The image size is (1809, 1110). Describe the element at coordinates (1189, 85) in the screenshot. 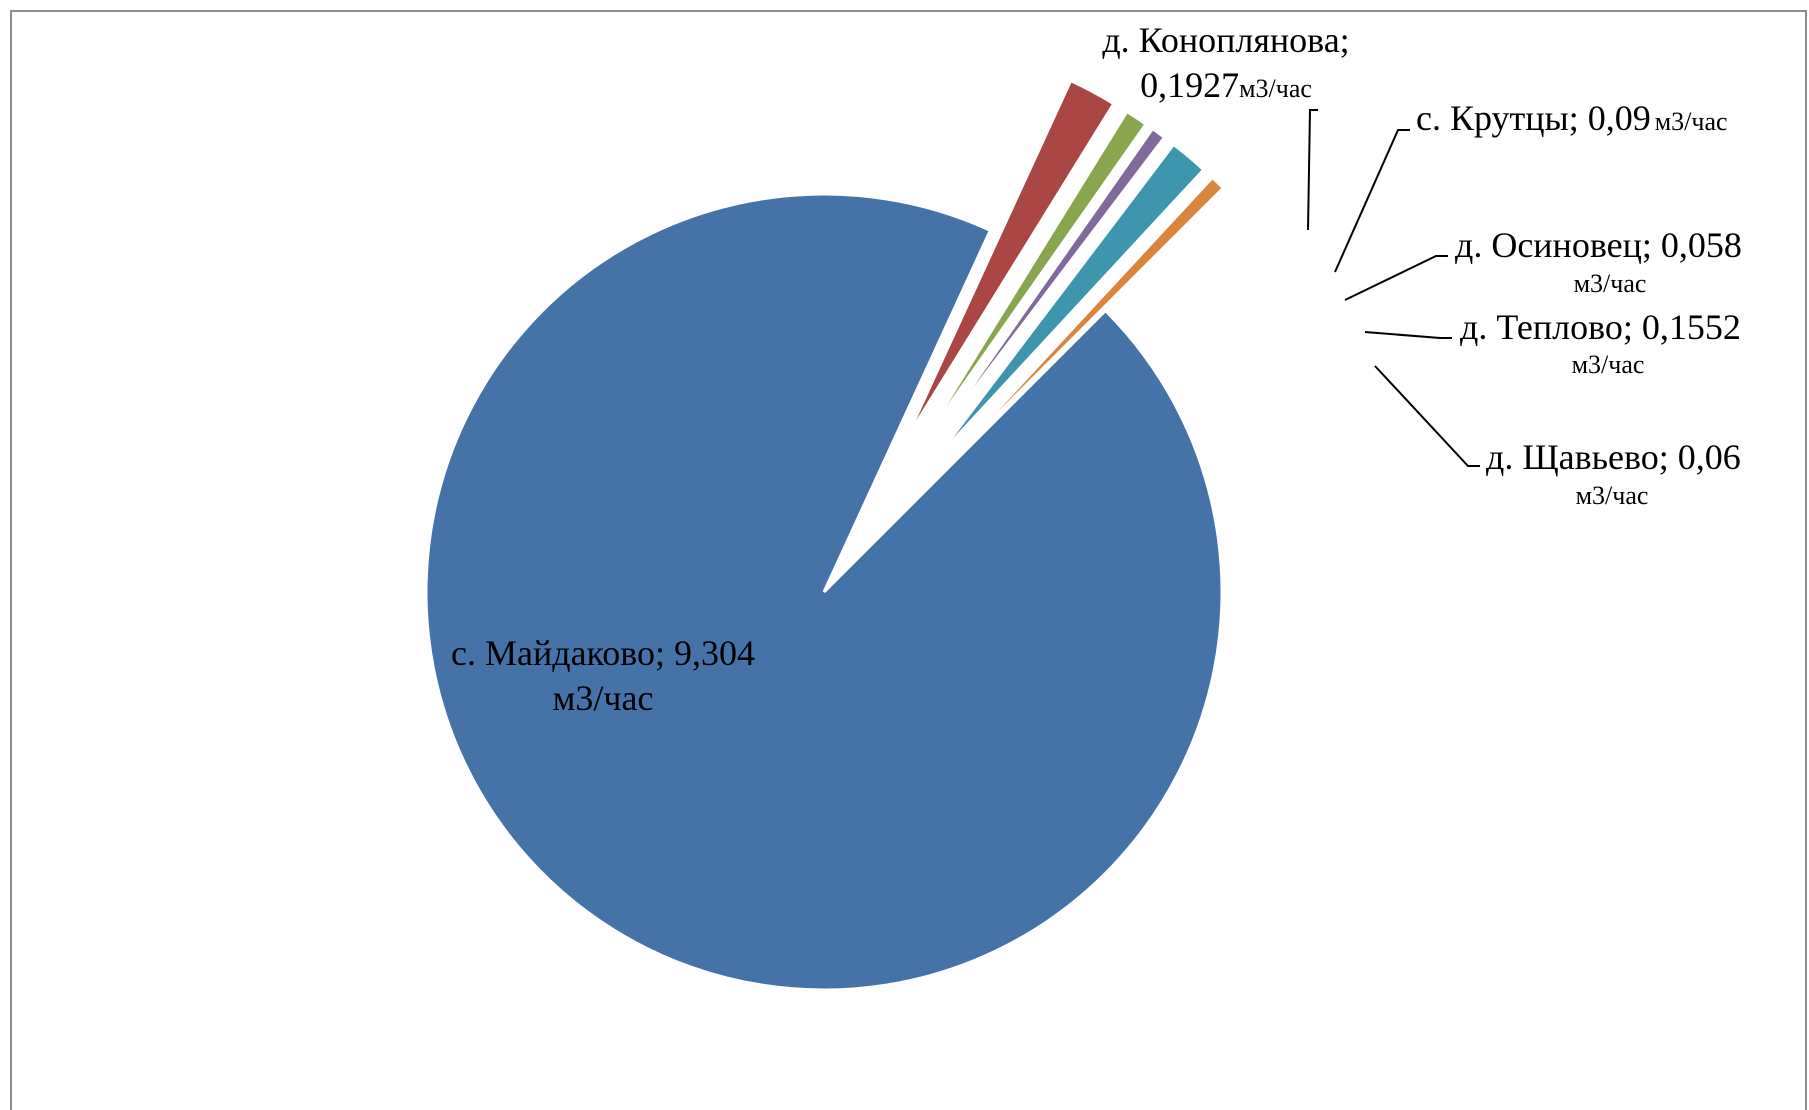

I see `data-label-konoplyanovo-value: 0,1927` at that location.